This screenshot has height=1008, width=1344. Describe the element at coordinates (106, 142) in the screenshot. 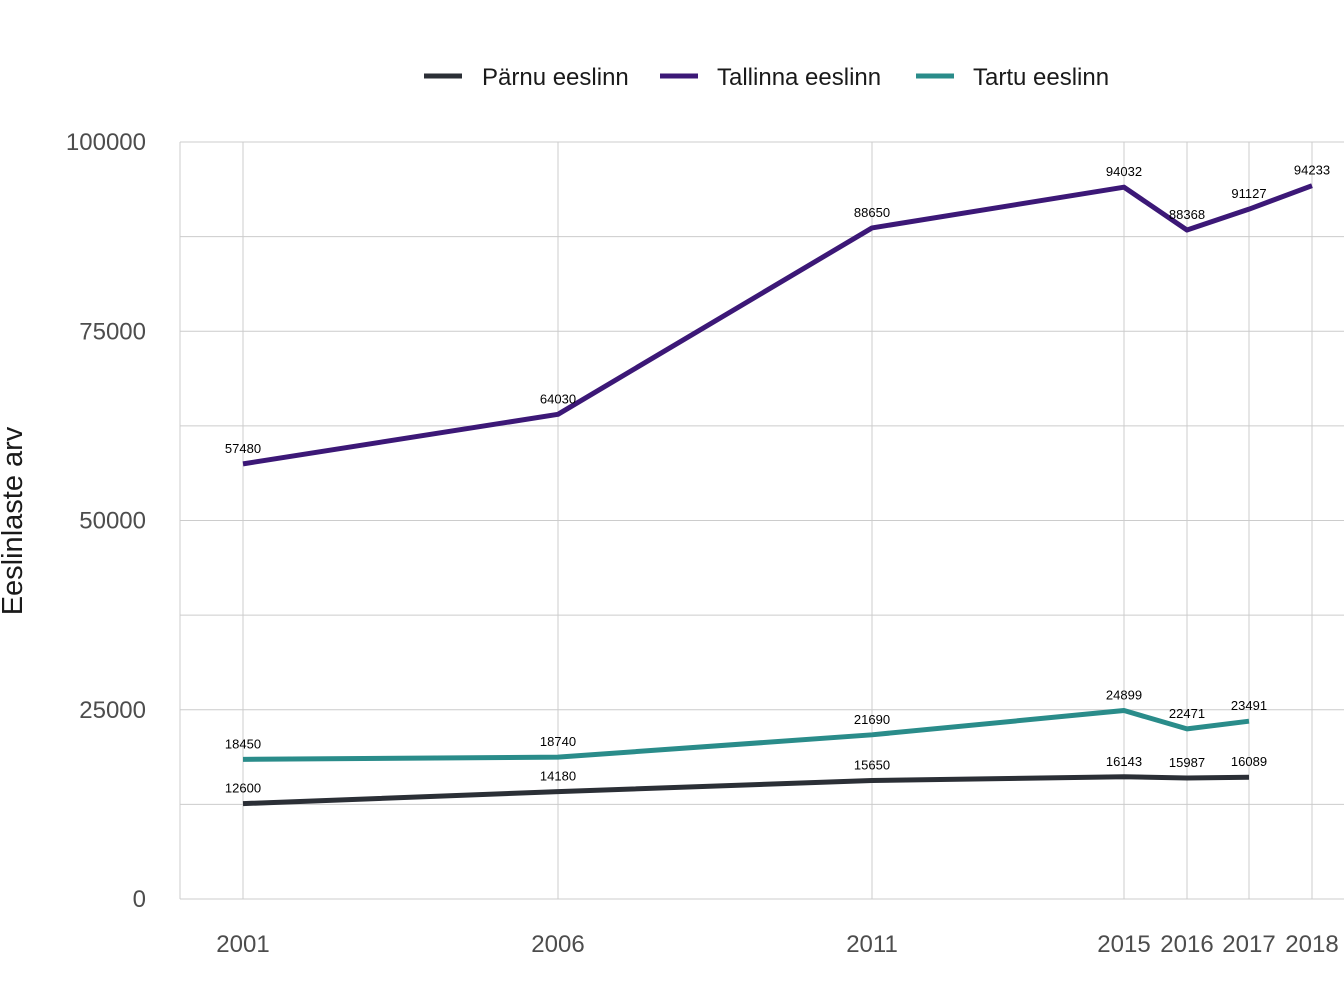

I see `y-tick-label: 100000` at that location.